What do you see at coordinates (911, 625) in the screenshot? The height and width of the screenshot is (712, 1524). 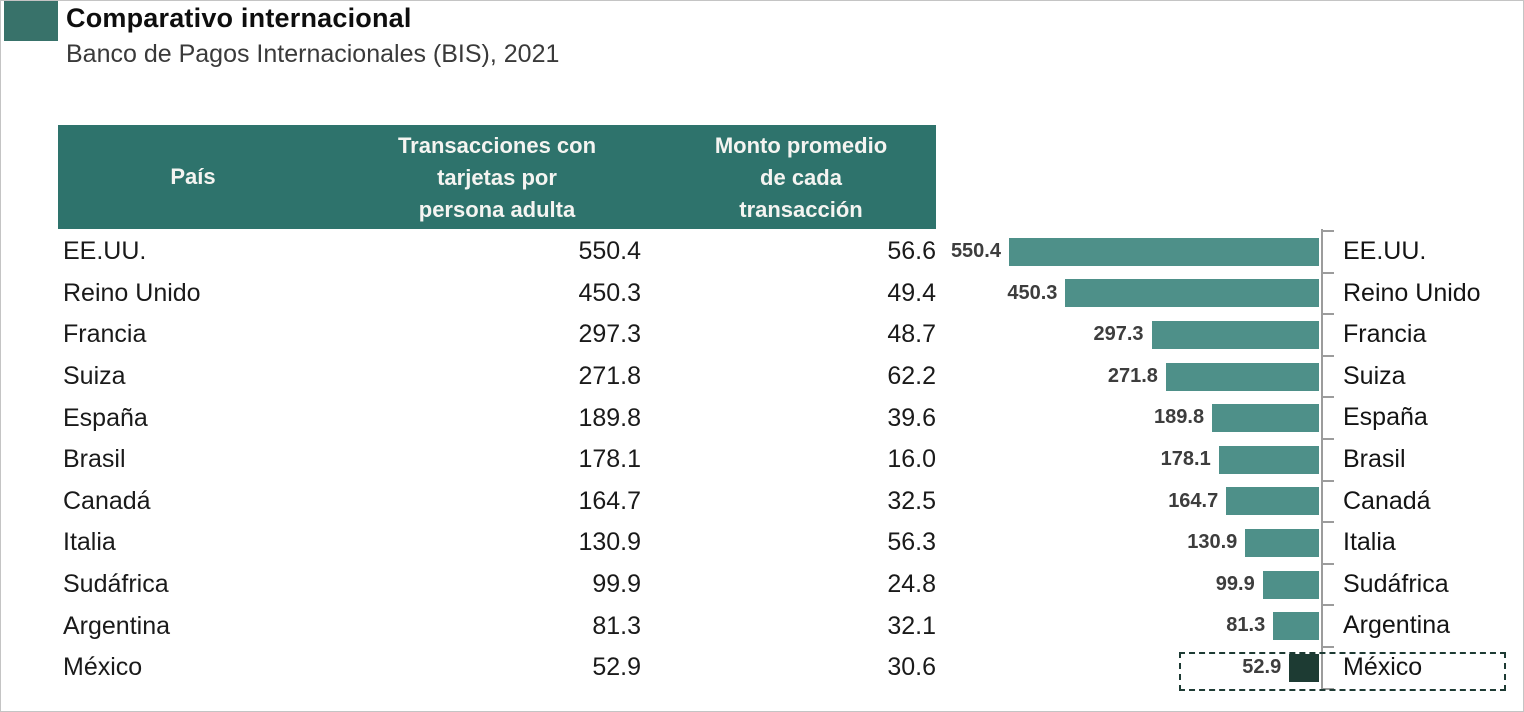 I see `table-cell-avg-amount: 32.1` at bounding box center [911, 625].